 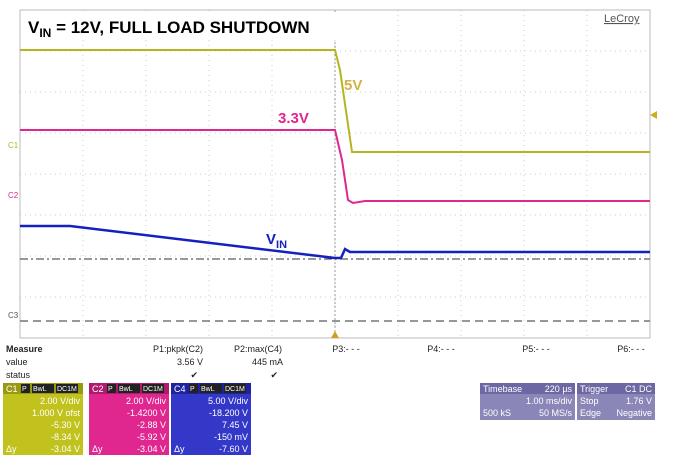 I want to click on channel-name: C4, so click(x=180, y=389).